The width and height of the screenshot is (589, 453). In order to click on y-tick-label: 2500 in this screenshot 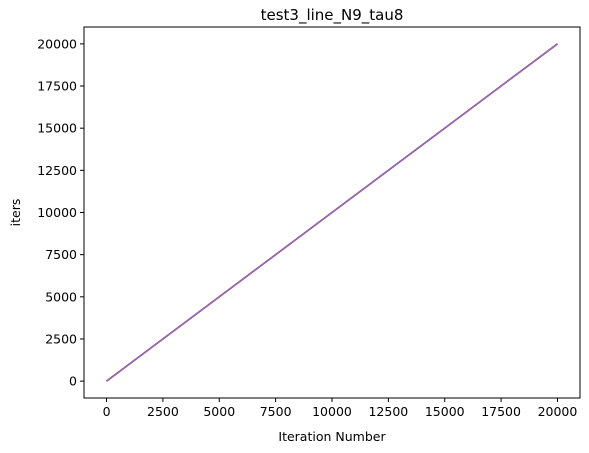, I will do `click(61, 338)`.